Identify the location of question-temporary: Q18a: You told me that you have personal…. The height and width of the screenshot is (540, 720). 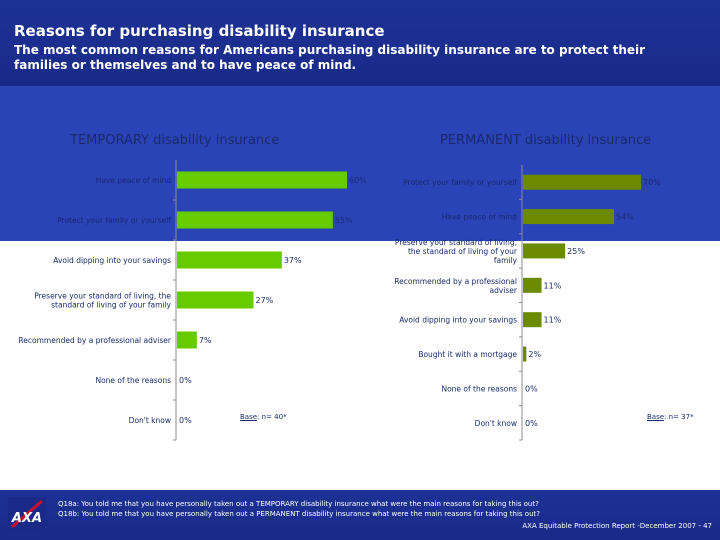
(298, 504).